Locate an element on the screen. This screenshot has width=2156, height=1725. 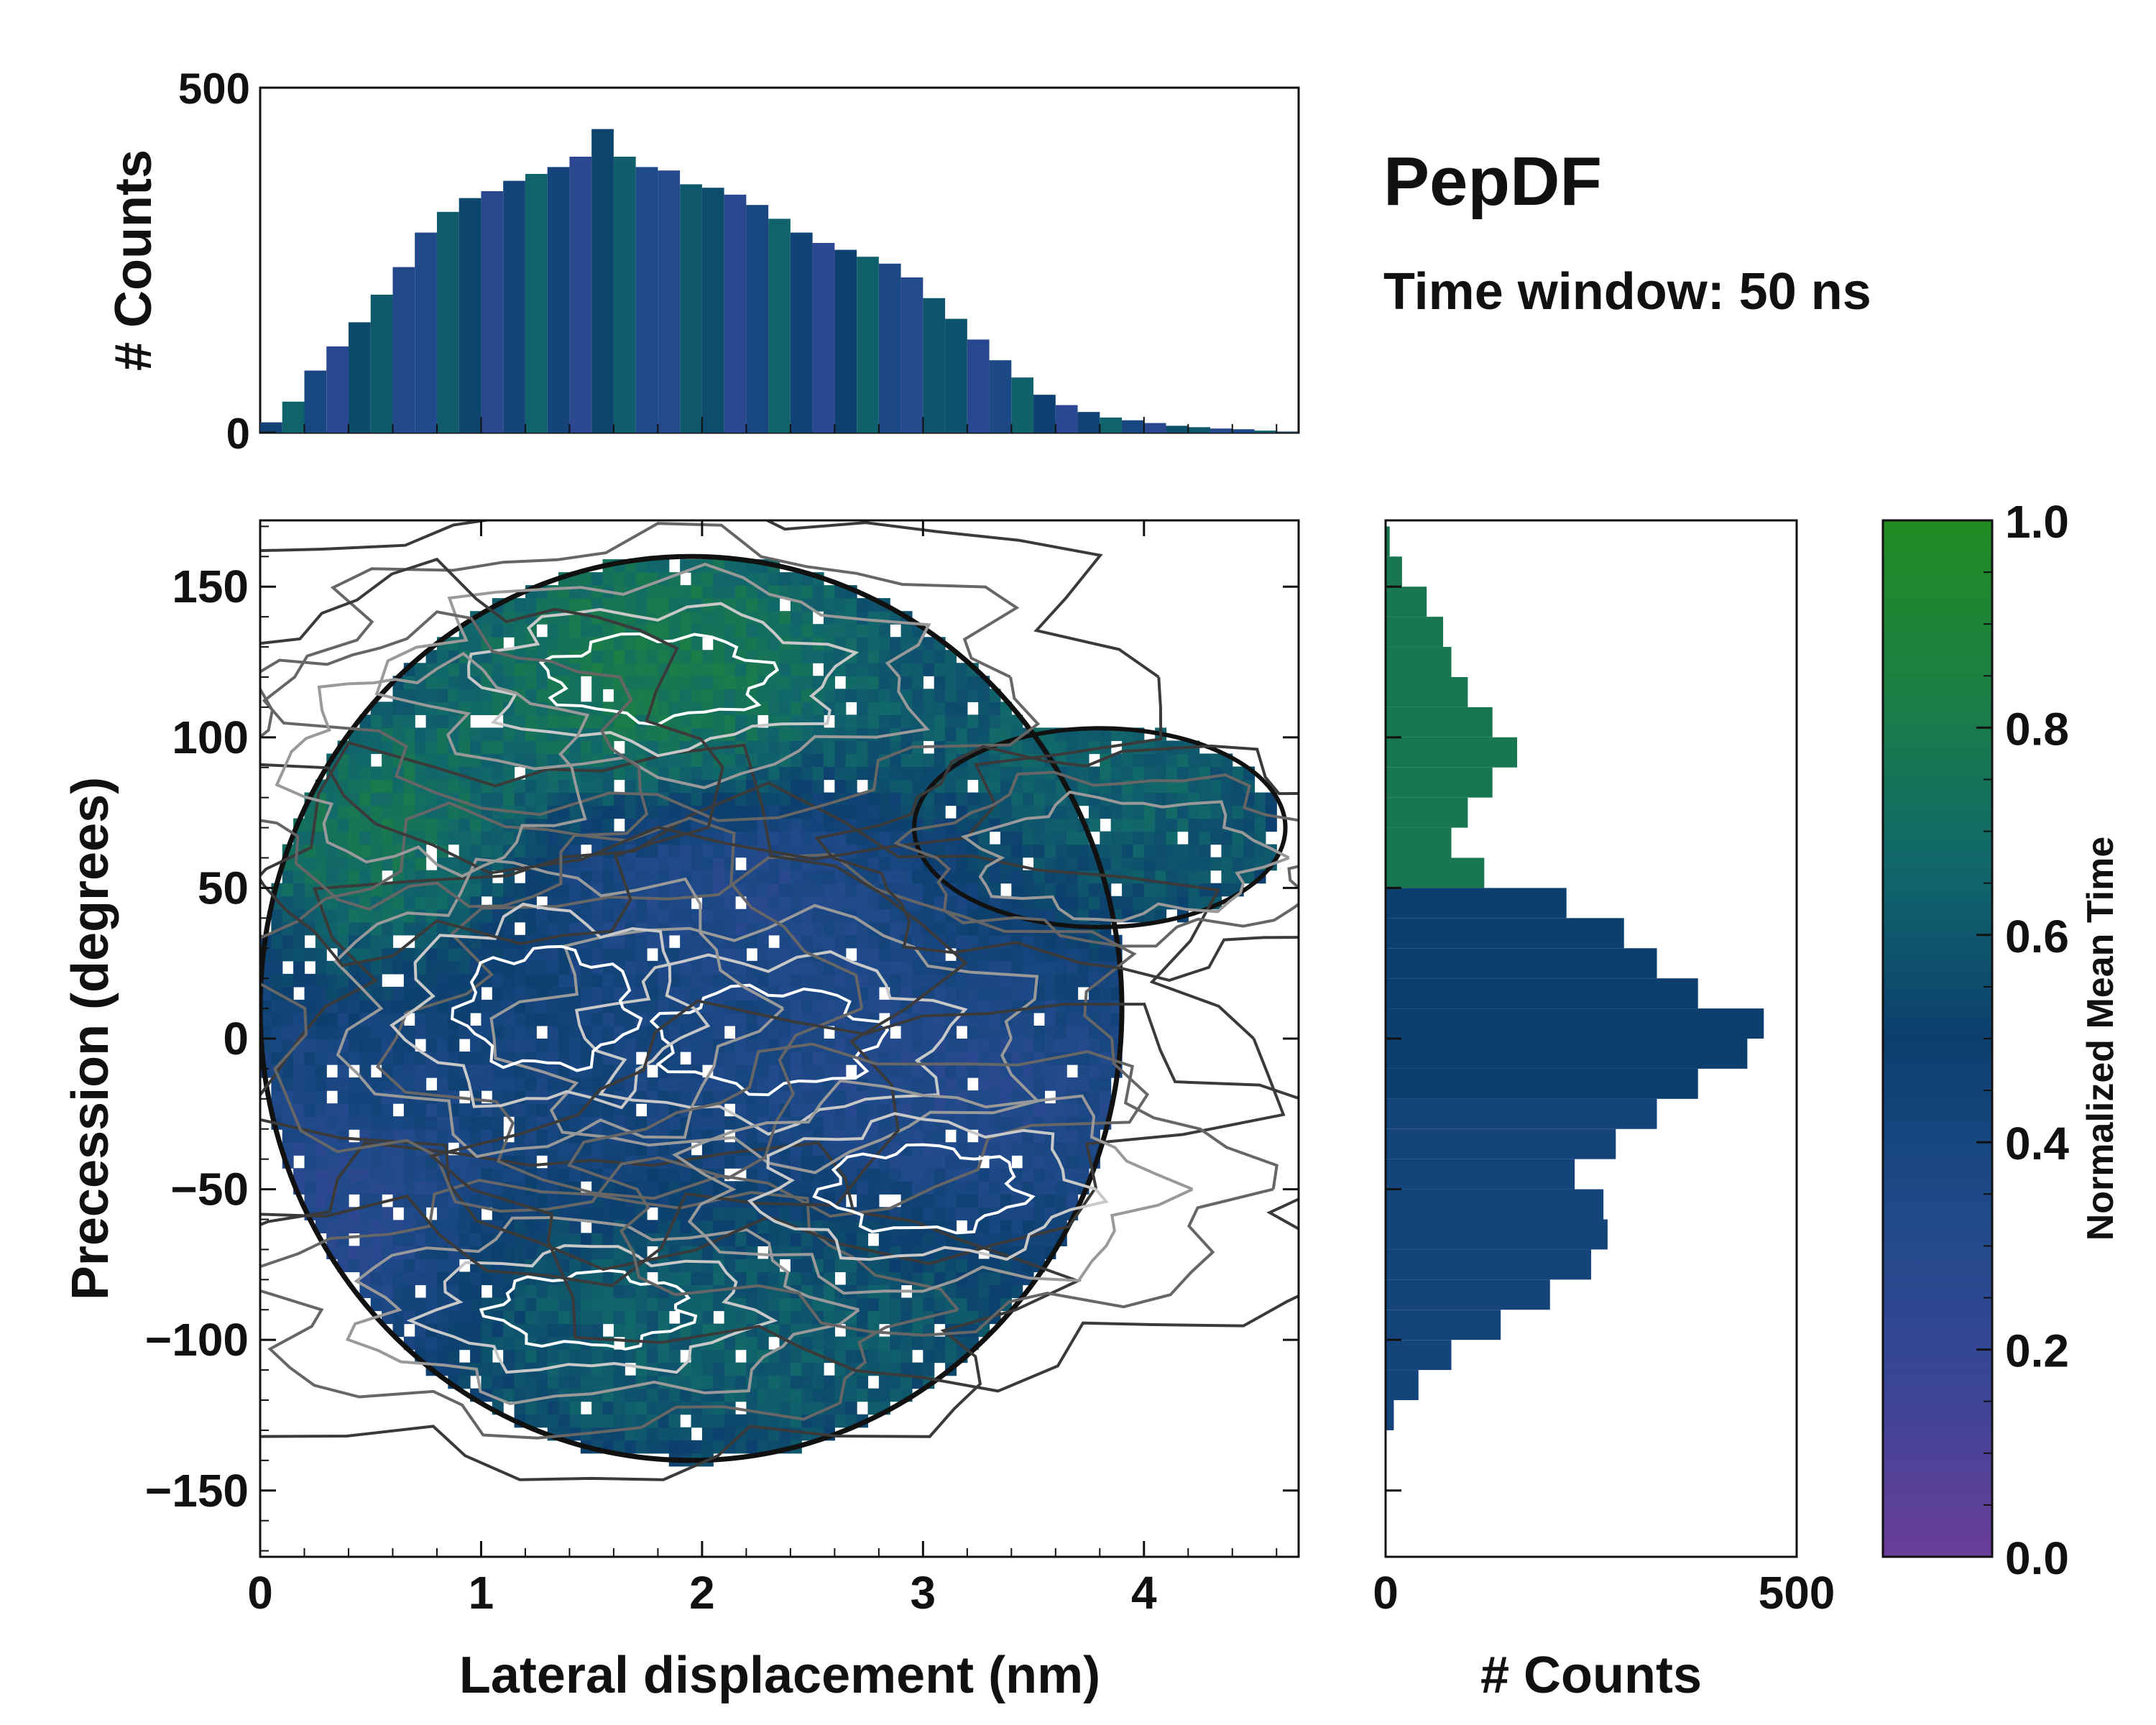
top-histogram-bar is located at coordinates (758, 319).